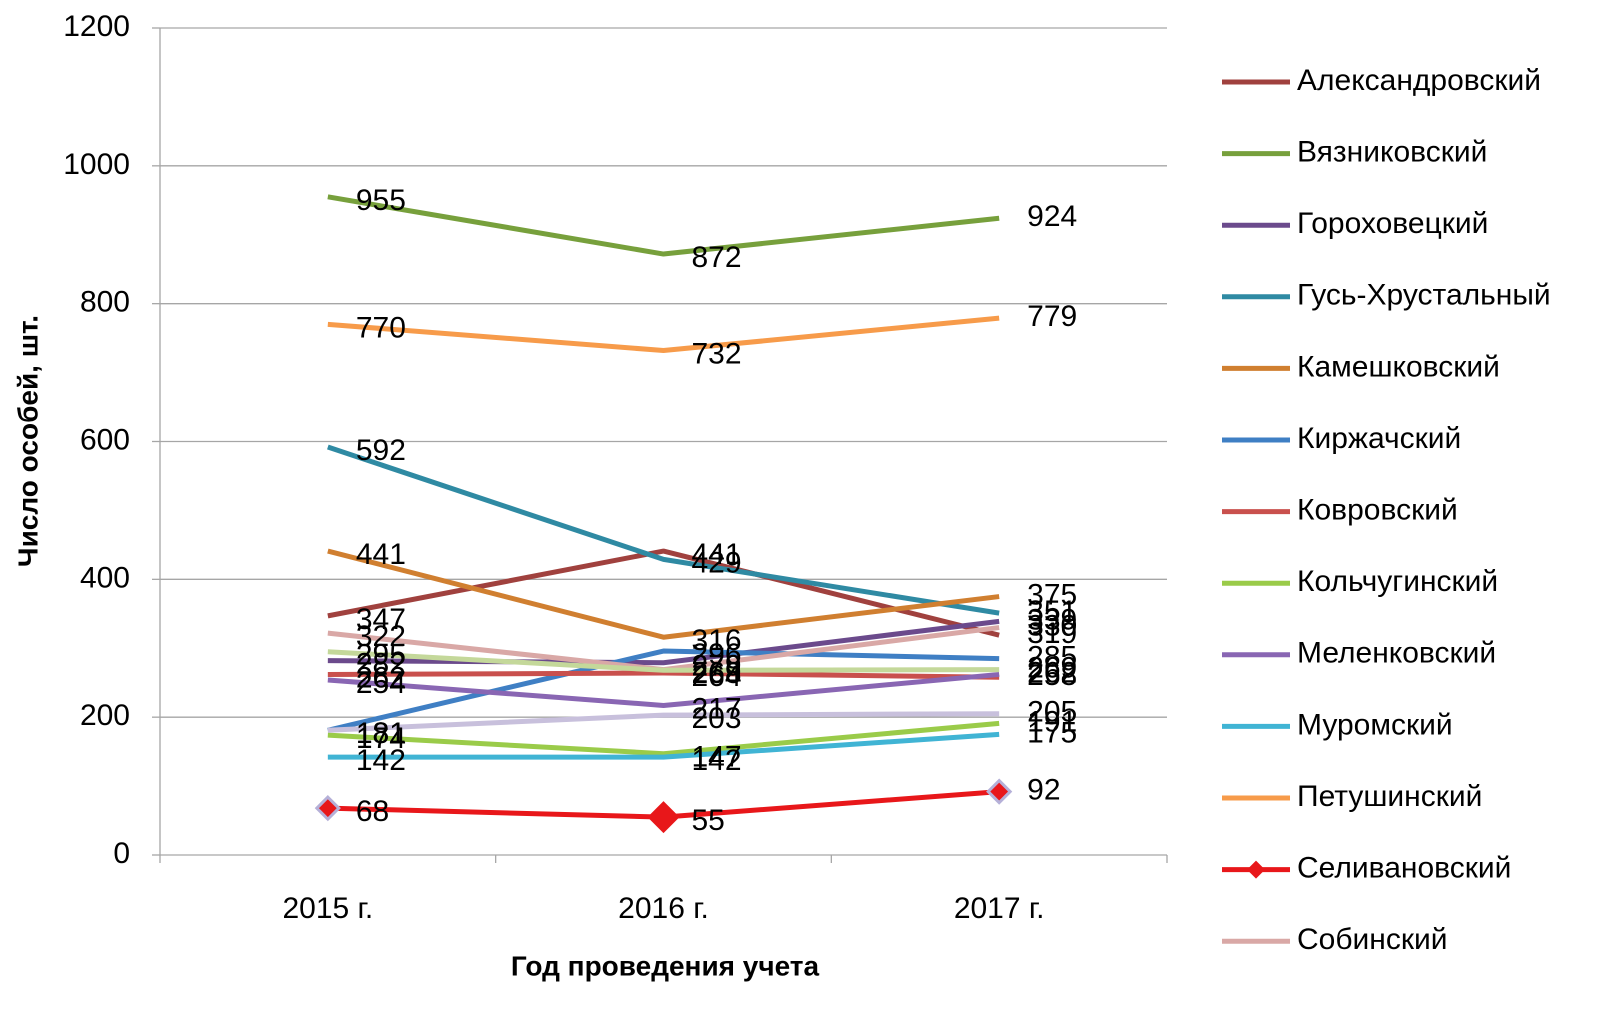 This screenshot has width=1607, height=1014. I want to click on y-tick-label: 1000, so click(96, 164).